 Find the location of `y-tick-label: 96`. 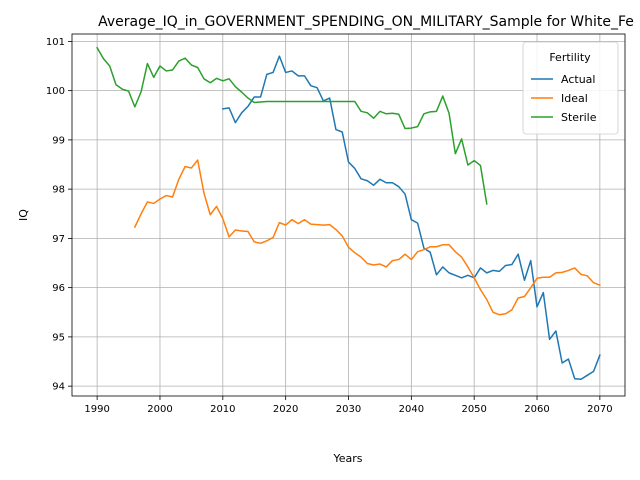

y-tick-label: 96 is located at coordinates (58, 288).